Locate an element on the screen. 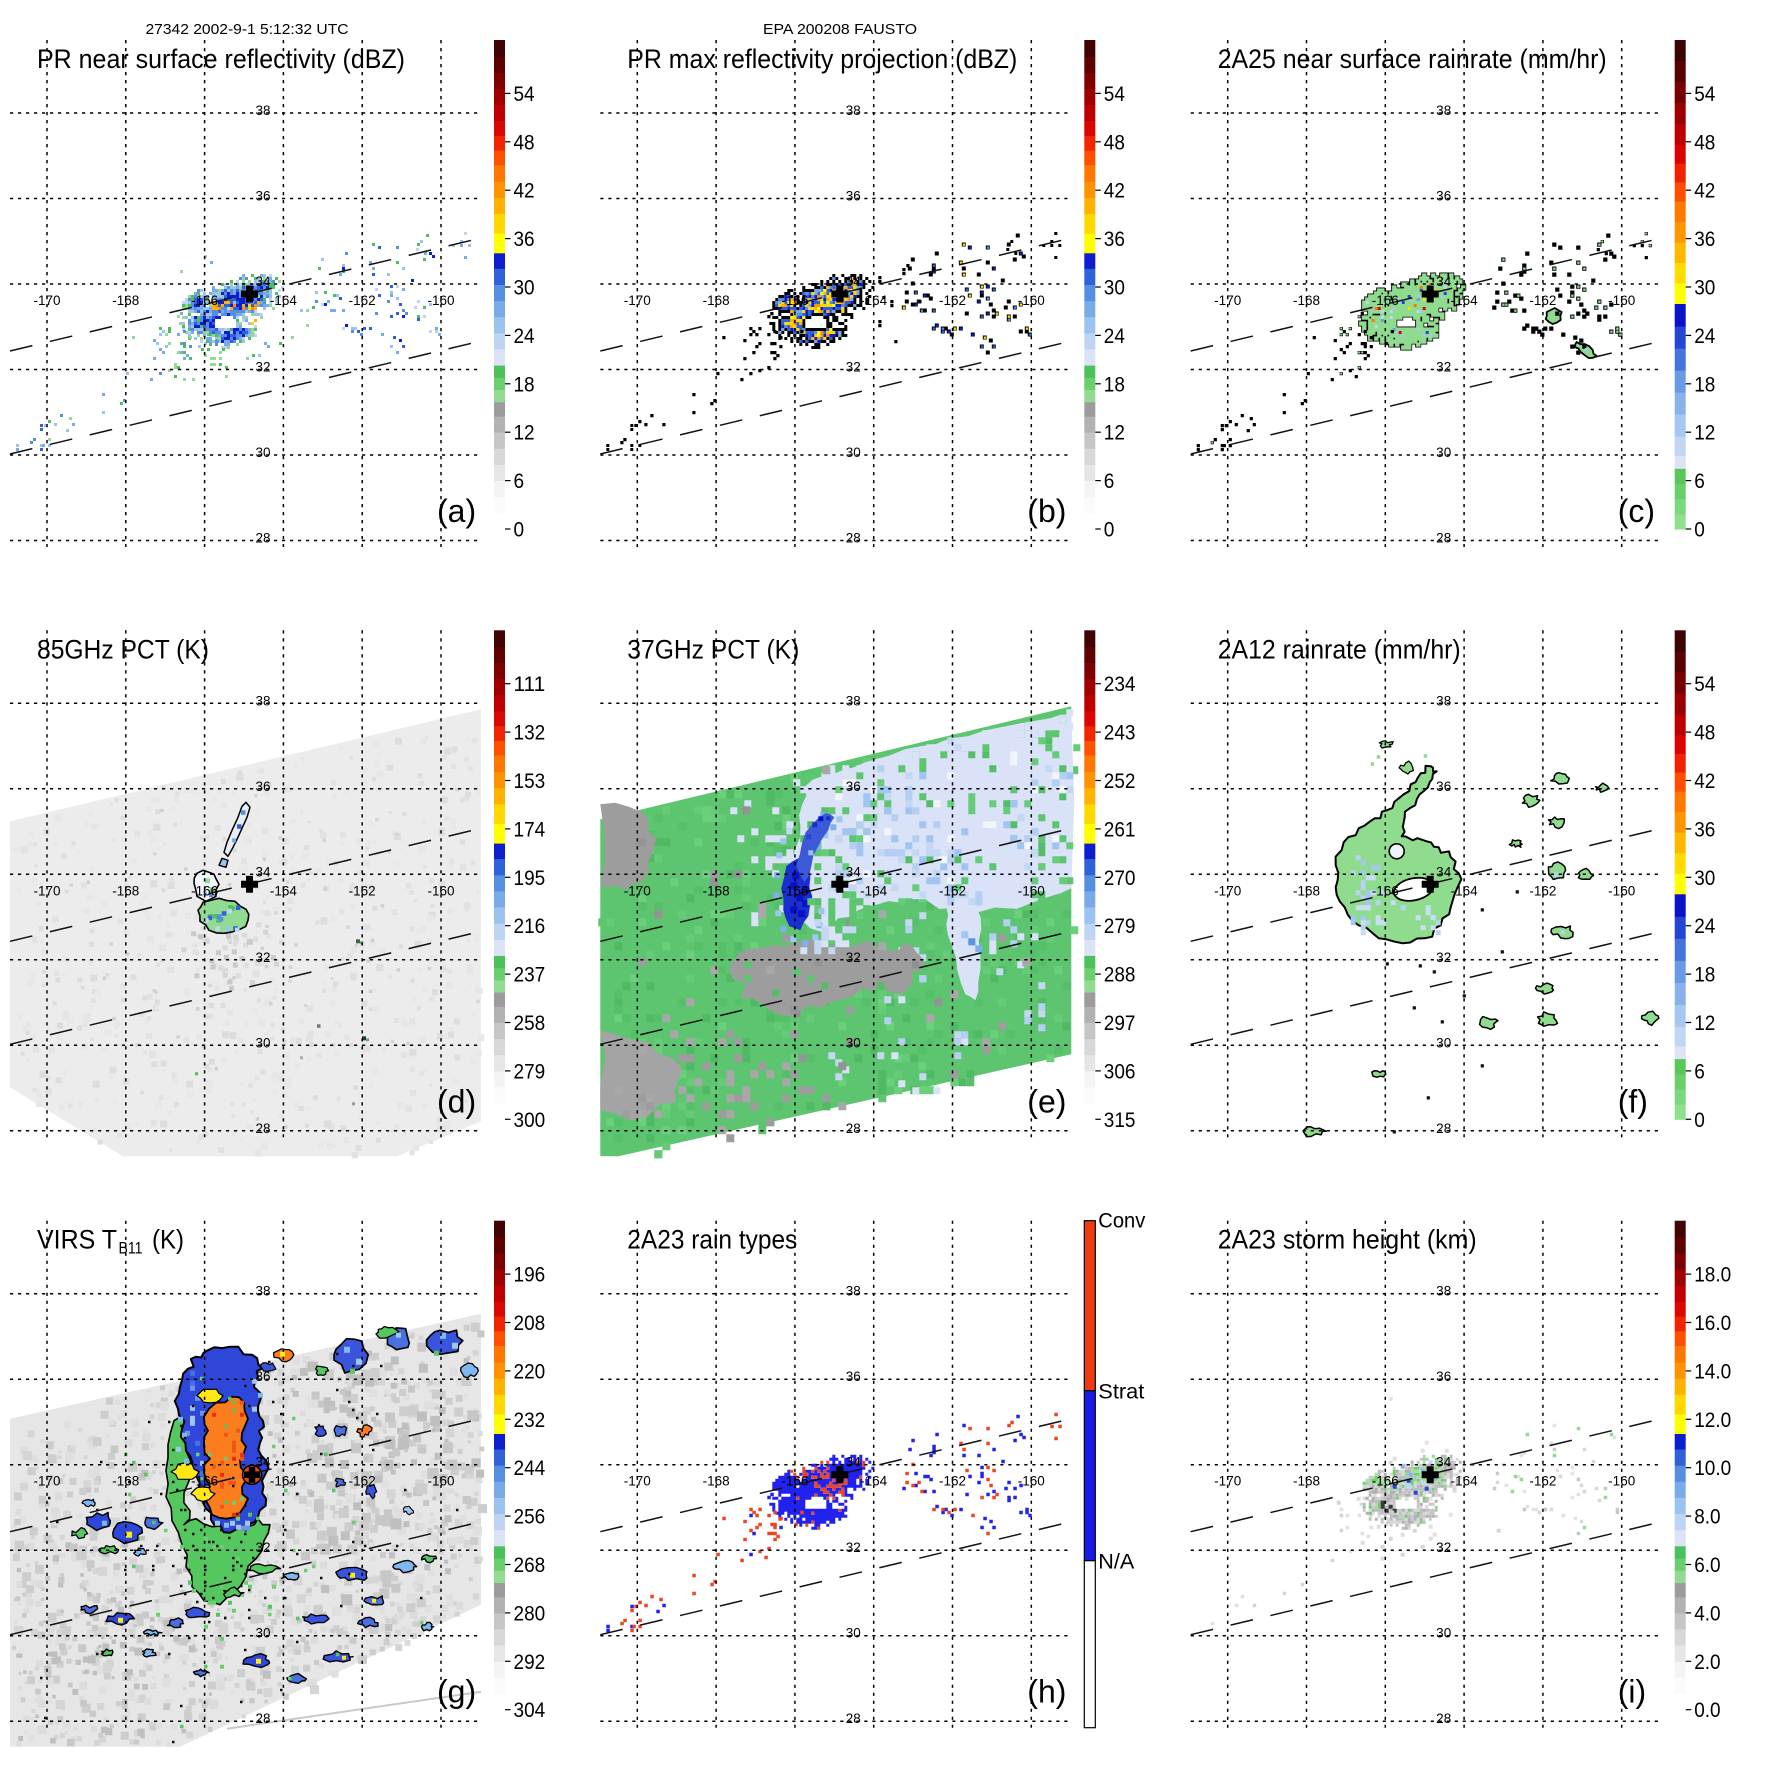  svg-text: (d) is located at coordinates (456, 1101).